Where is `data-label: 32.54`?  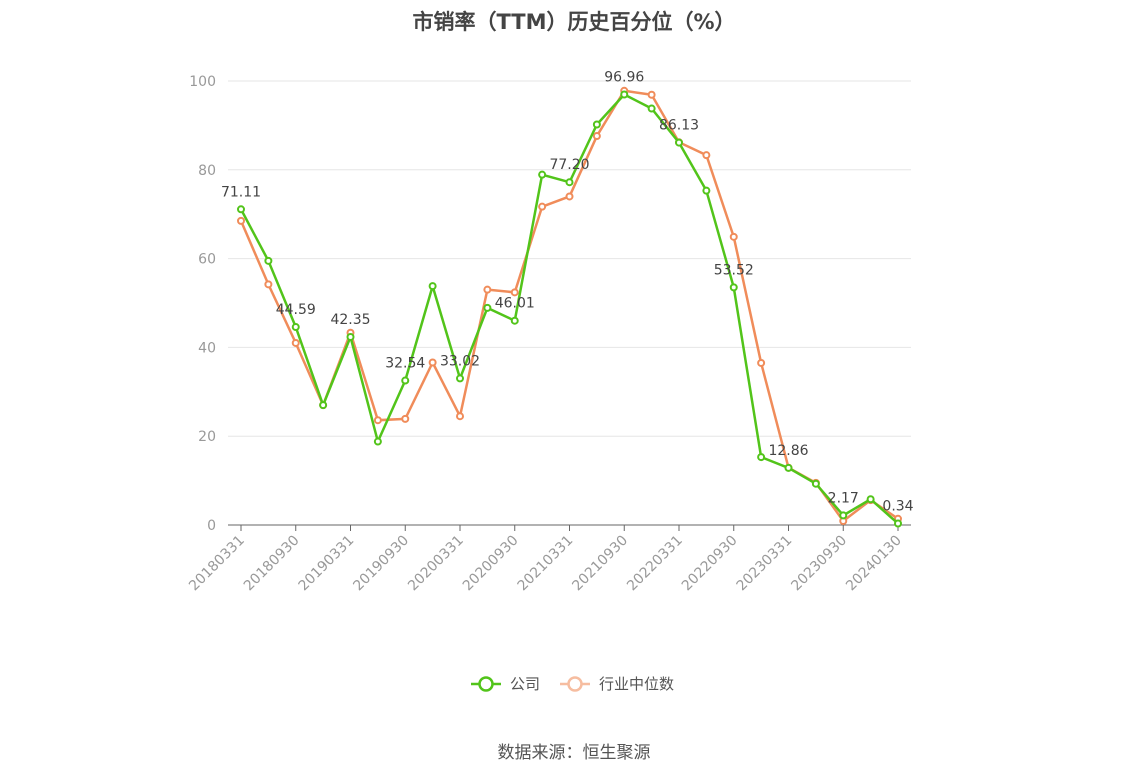 data-label: 32.54 is located at coordinates (405, 364).